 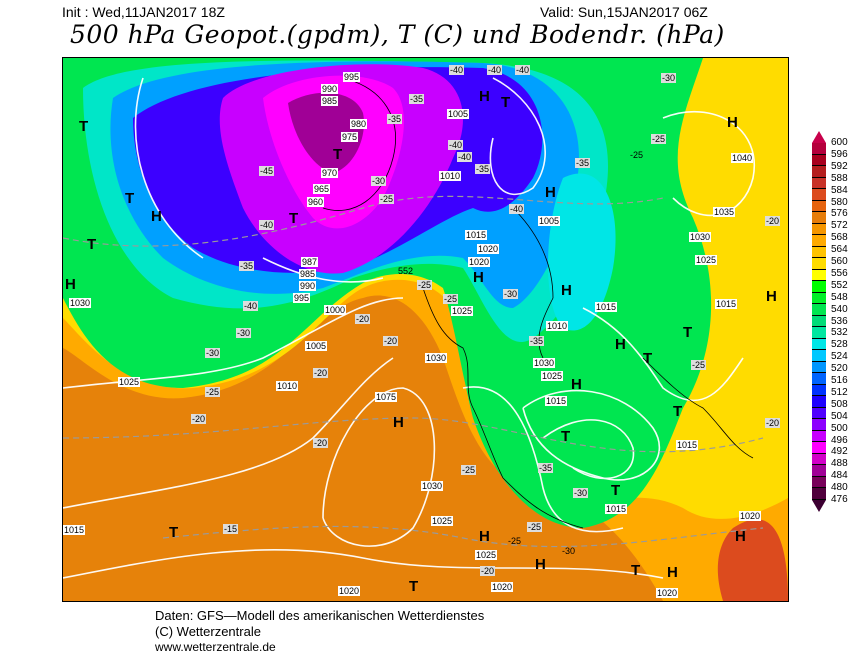 What do you see at coordinates (839, 321) in the screenshot?
I see `colorbar-tick-label: 536` at bounding box center [839, 321].